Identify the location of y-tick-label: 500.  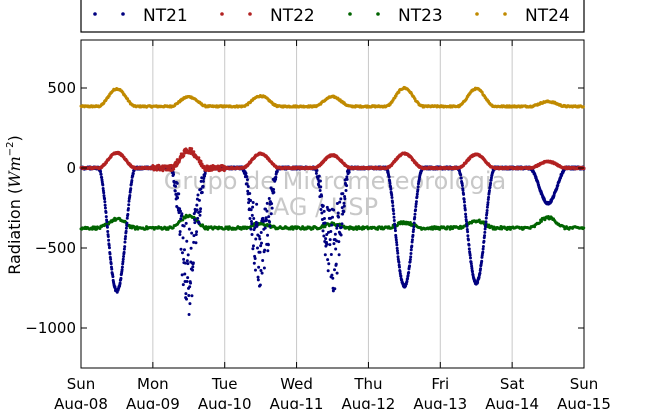
(61, 88).